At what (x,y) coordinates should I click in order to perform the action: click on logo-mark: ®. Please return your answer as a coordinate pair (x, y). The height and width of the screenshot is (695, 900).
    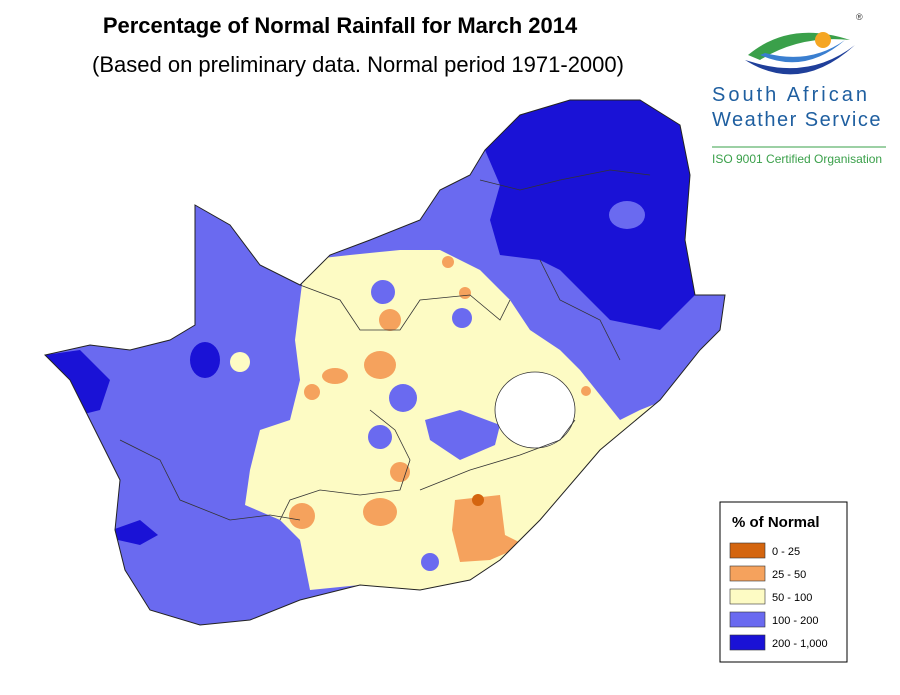
    Looking at the image, I should click on (859, 17).